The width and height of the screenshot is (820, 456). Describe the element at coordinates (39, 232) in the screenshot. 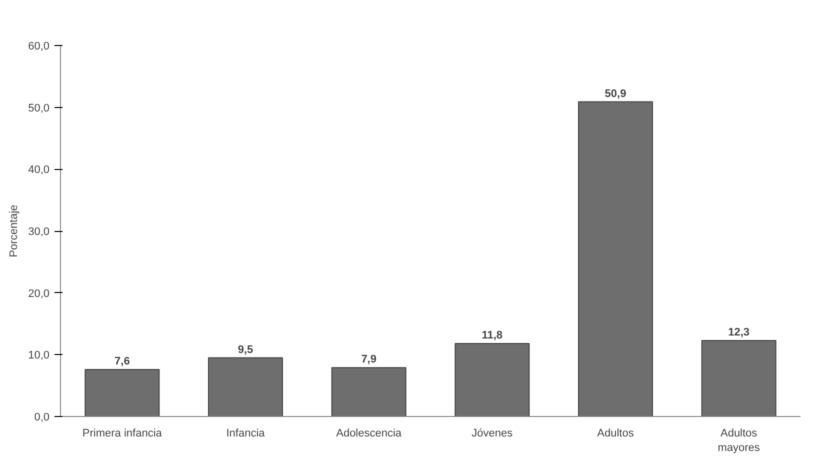

I see `y-tick-label: 30,0` at that location.